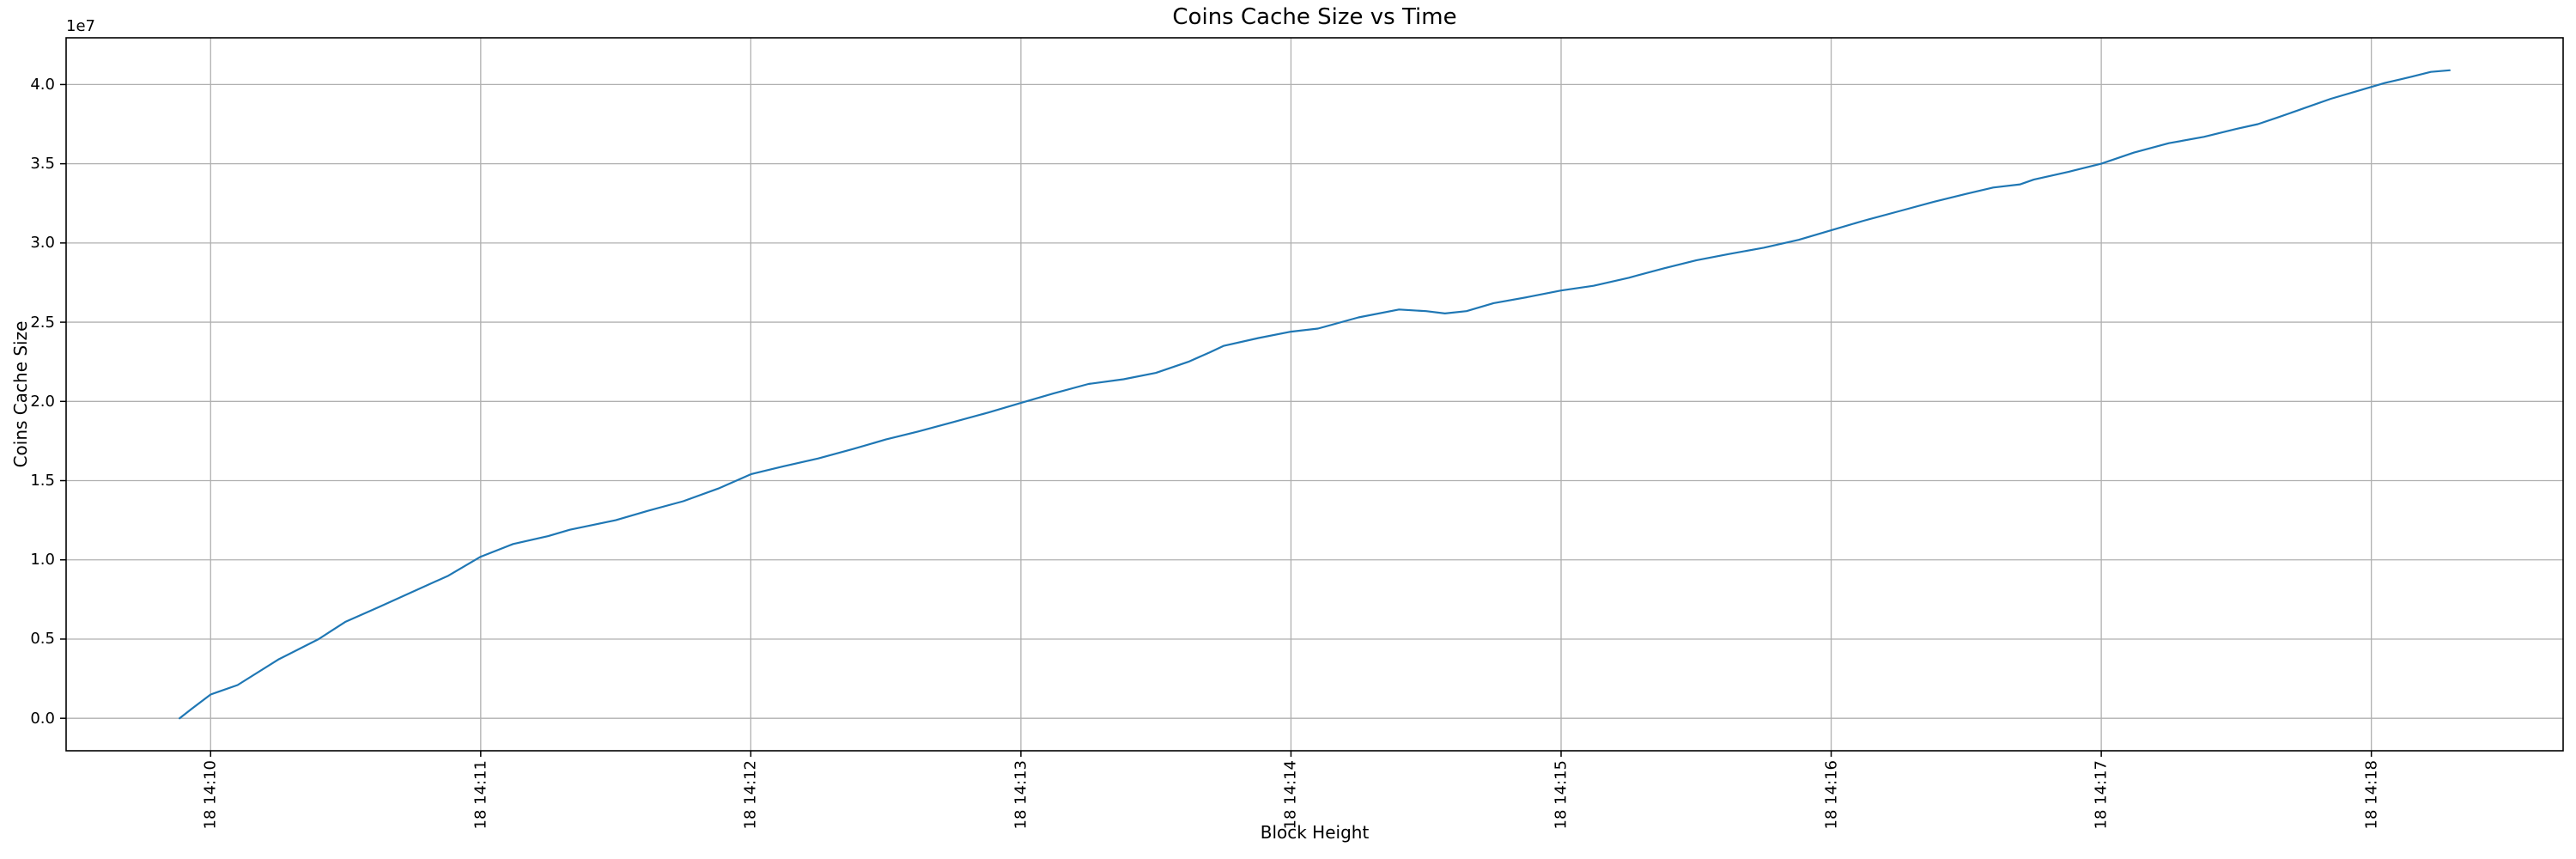  Describe the element at coordinates (2371, 795) in the screenshot. I see `x-tick-label: 18 14:18` at that location.